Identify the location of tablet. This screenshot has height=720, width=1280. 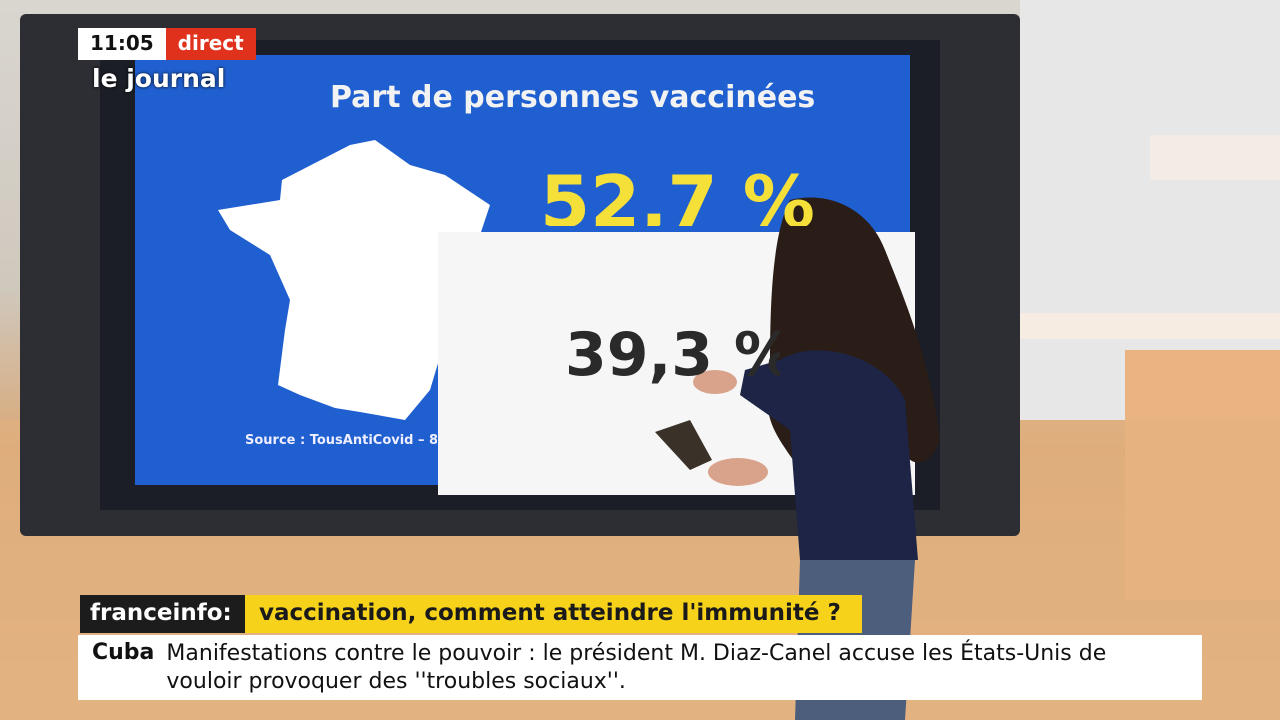
(683, 445).